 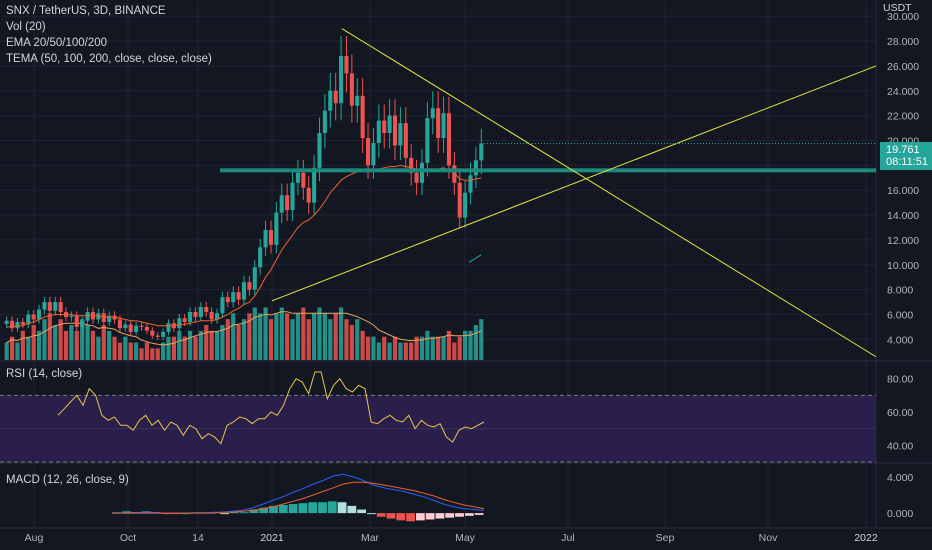 What do you see at coordinates (903, 67) in the screenshot?
I see `price-axis-tick: 26.000` at bounding box center [903, 67].